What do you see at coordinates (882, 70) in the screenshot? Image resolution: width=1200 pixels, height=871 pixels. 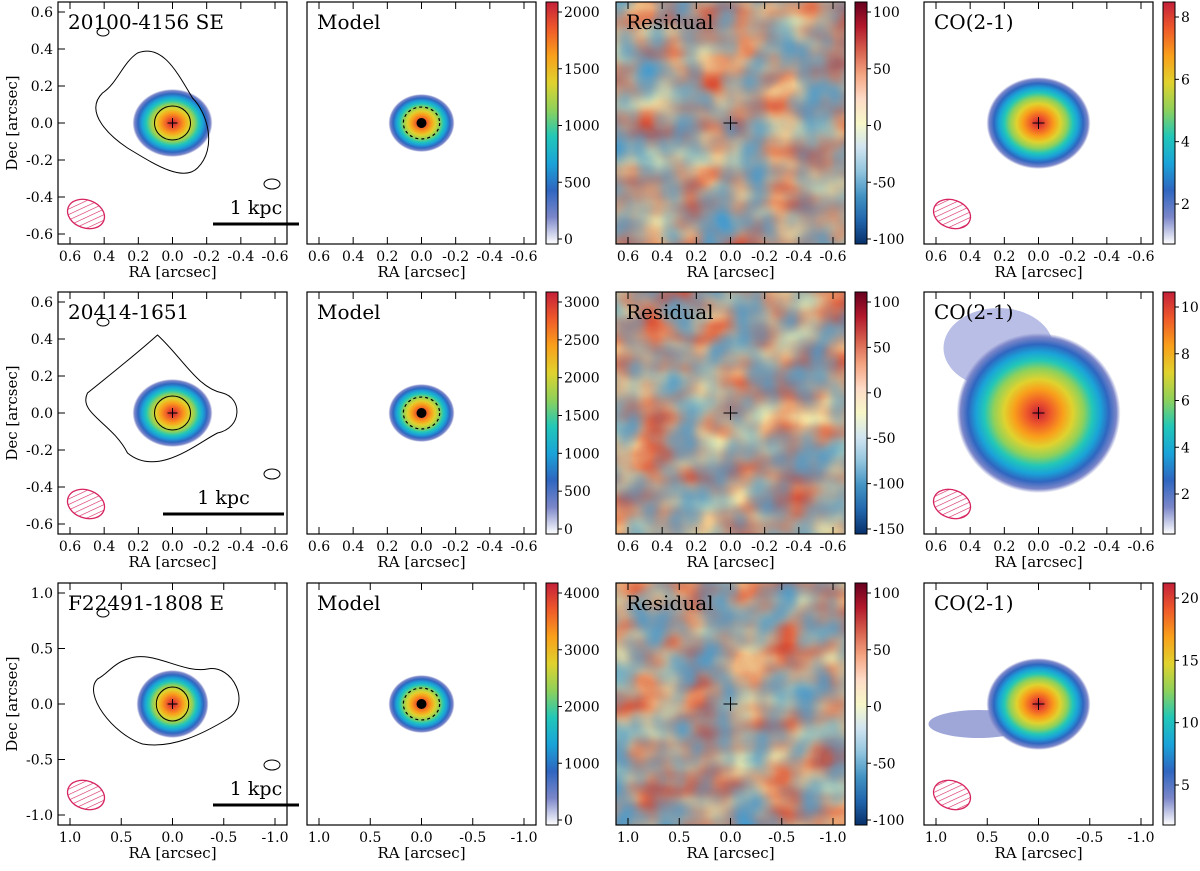 I see `colorbar-label: 50` at bounding box center [882, 70].